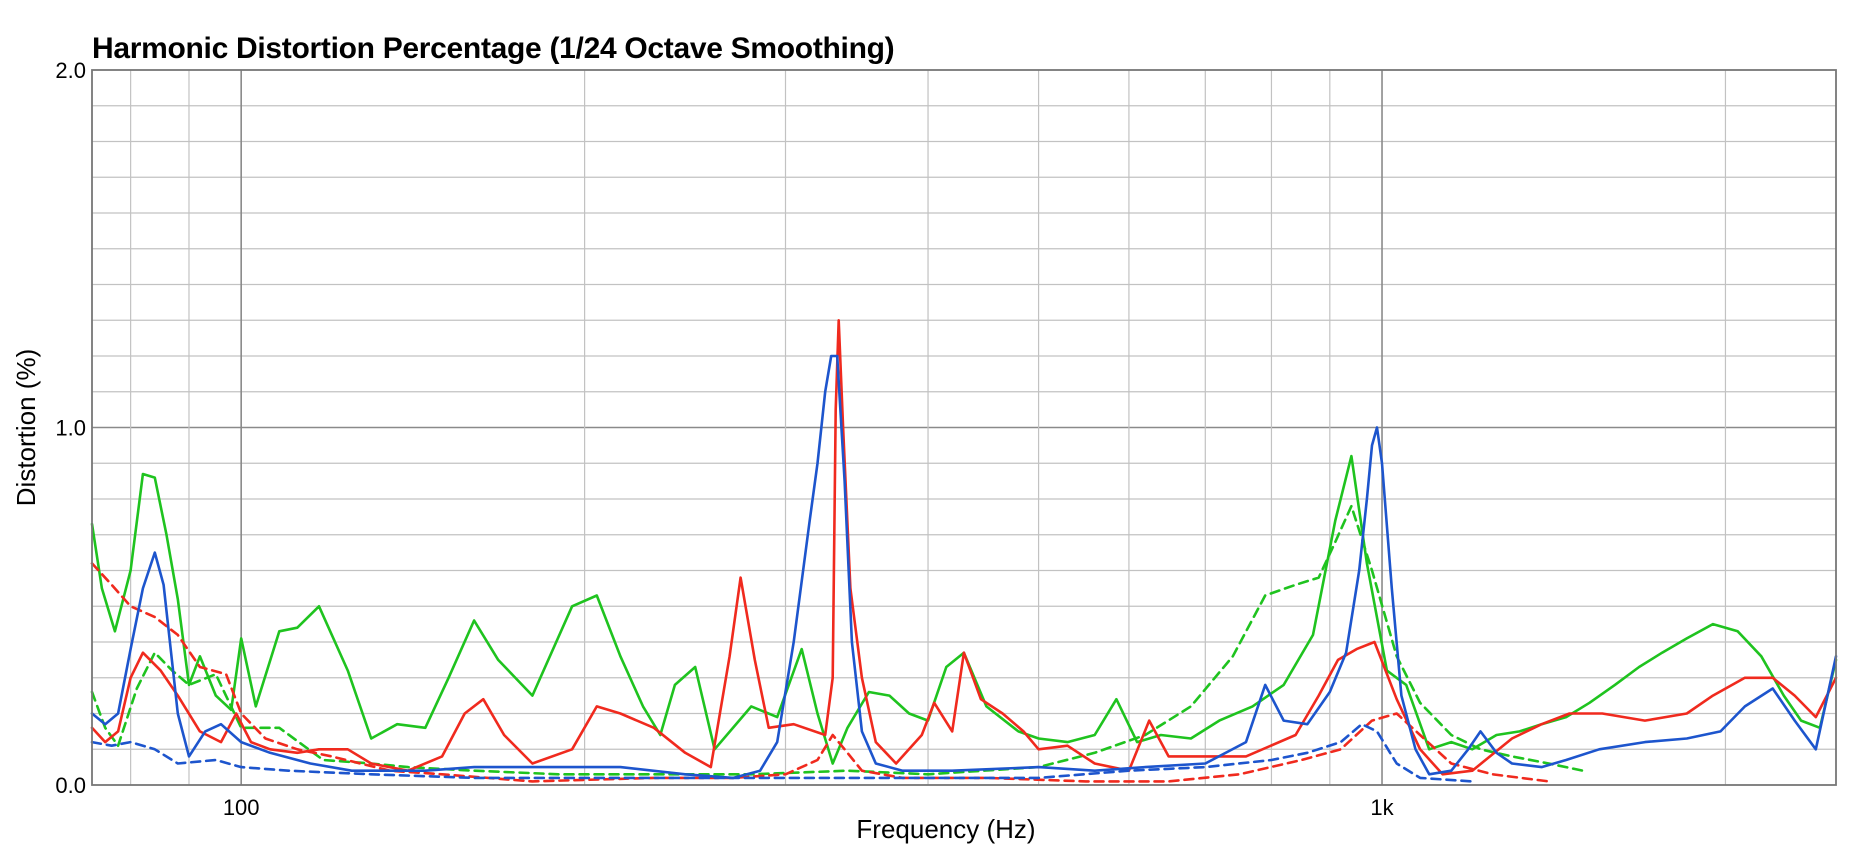  What do you see at coordinates (70, 428) in the screenshot?
I see `y-tick-label: 1.0` at bounding box center [70, 428].